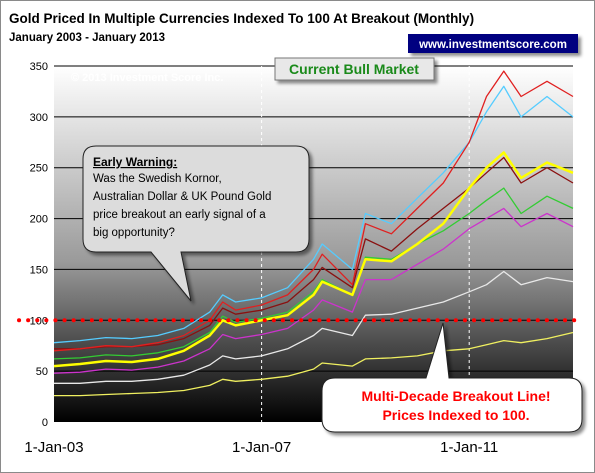 The width and height of the screenshot is (595, 473). I want to click on x-axis-ticks: 1-Jan-03 1-Jan-07 1-Jan-11, so click(261, 447).